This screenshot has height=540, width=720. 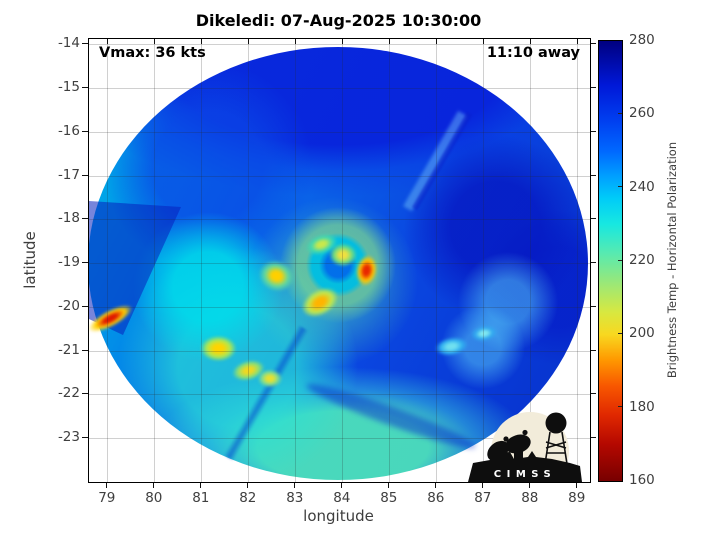 I want to click on colorbar-tick-label: 200, so click(x=642, y=333).